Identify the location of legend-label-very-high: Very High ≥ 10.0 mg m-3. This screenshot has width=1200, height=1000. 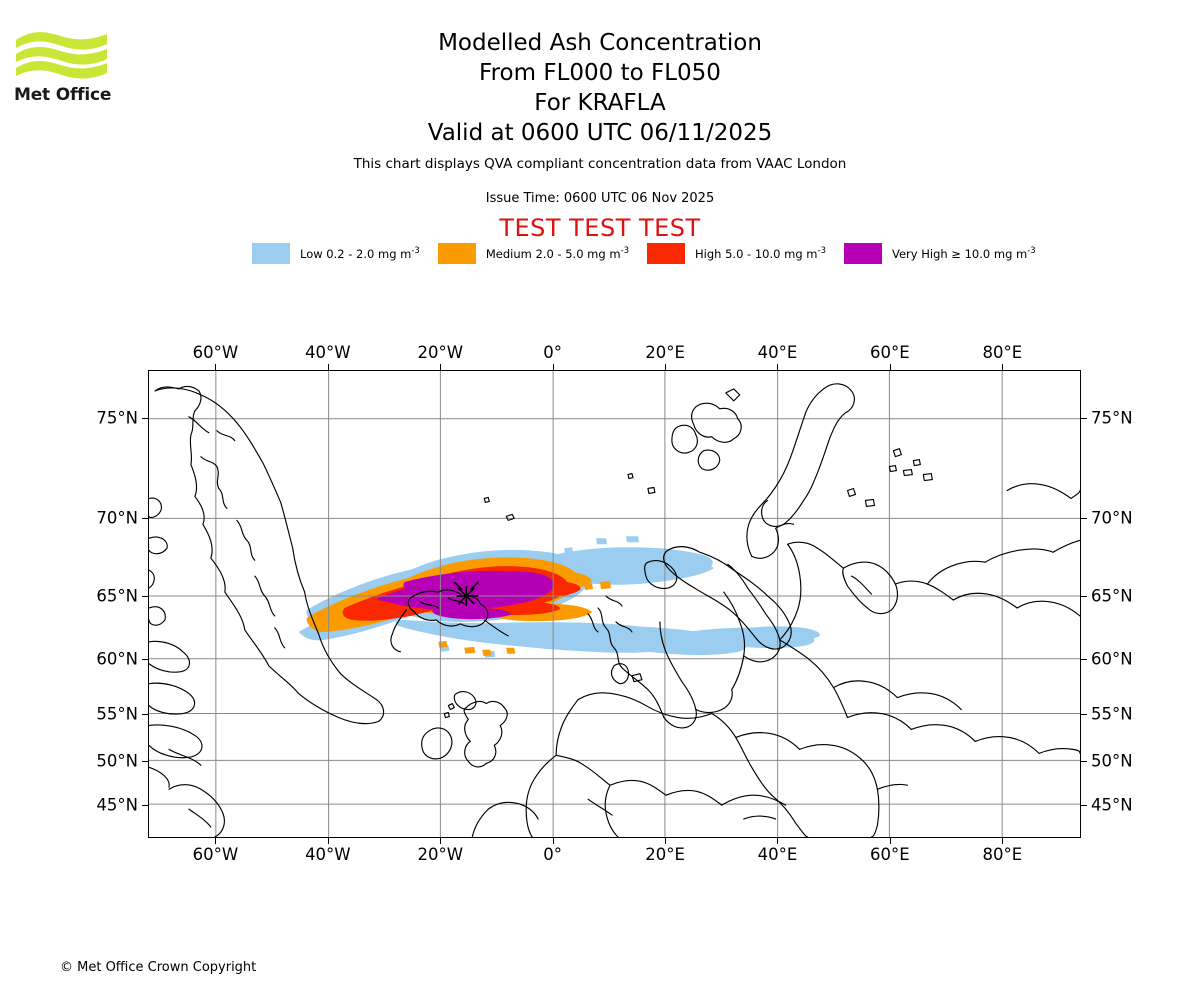
(963, 253).